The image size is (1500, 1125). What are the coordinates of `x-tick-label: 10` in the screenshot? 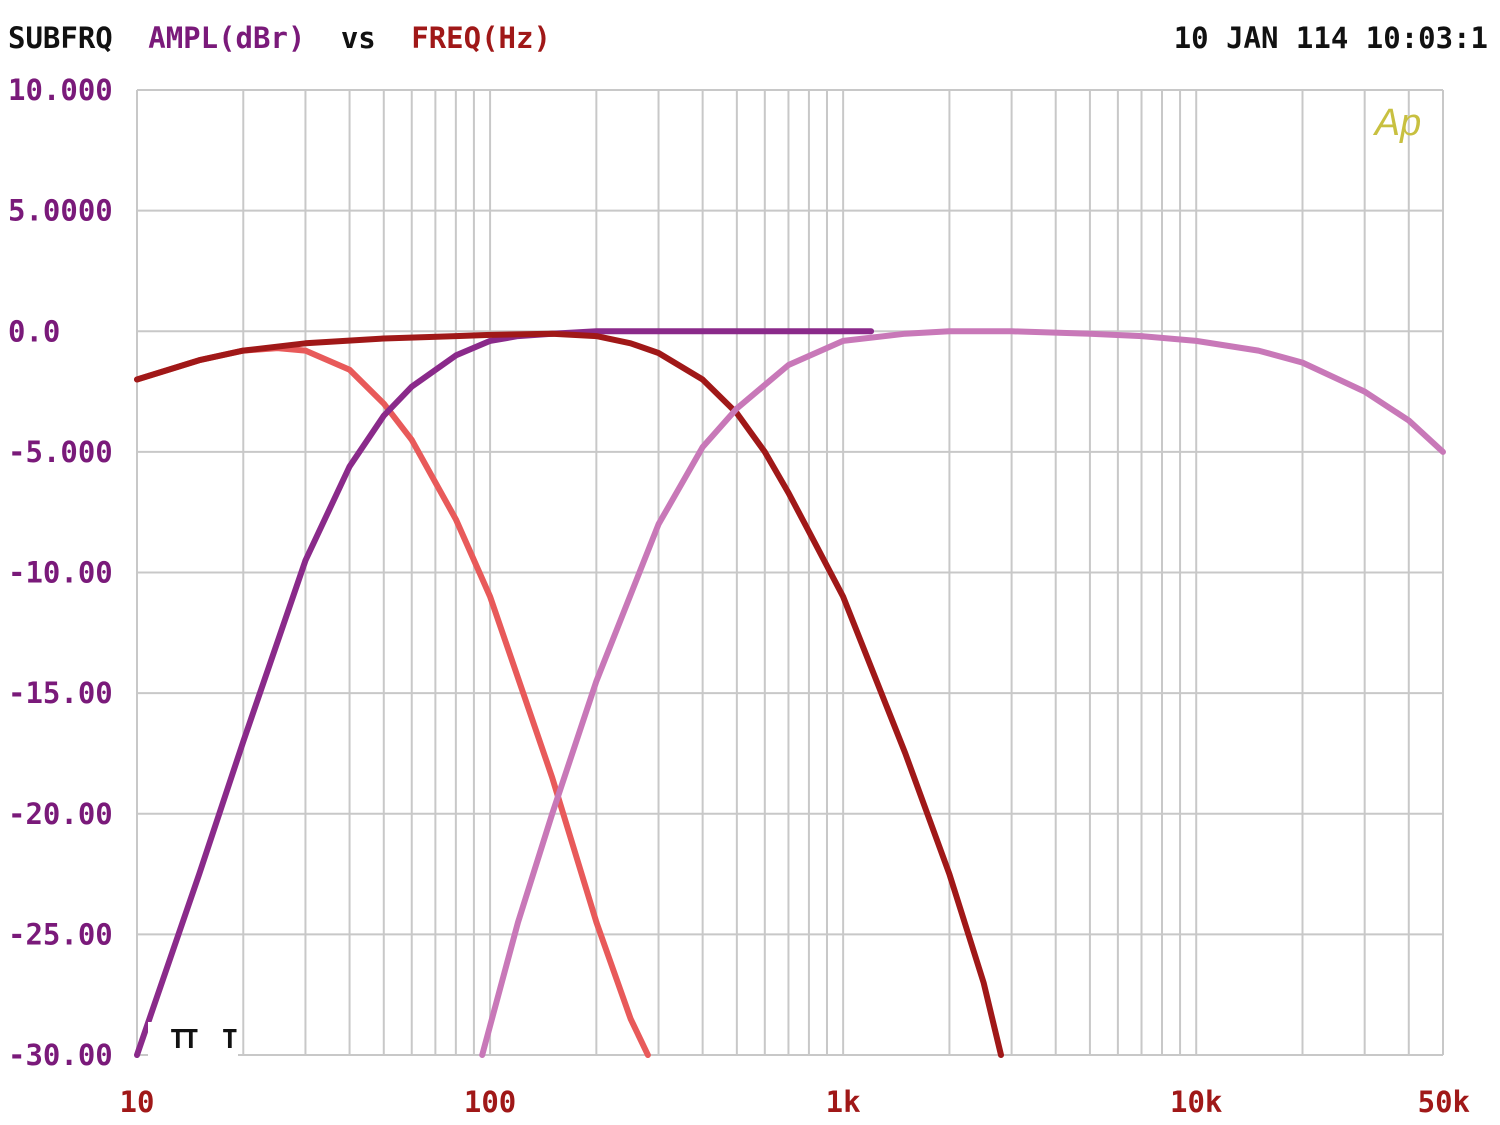 It's located at (137, 1102).